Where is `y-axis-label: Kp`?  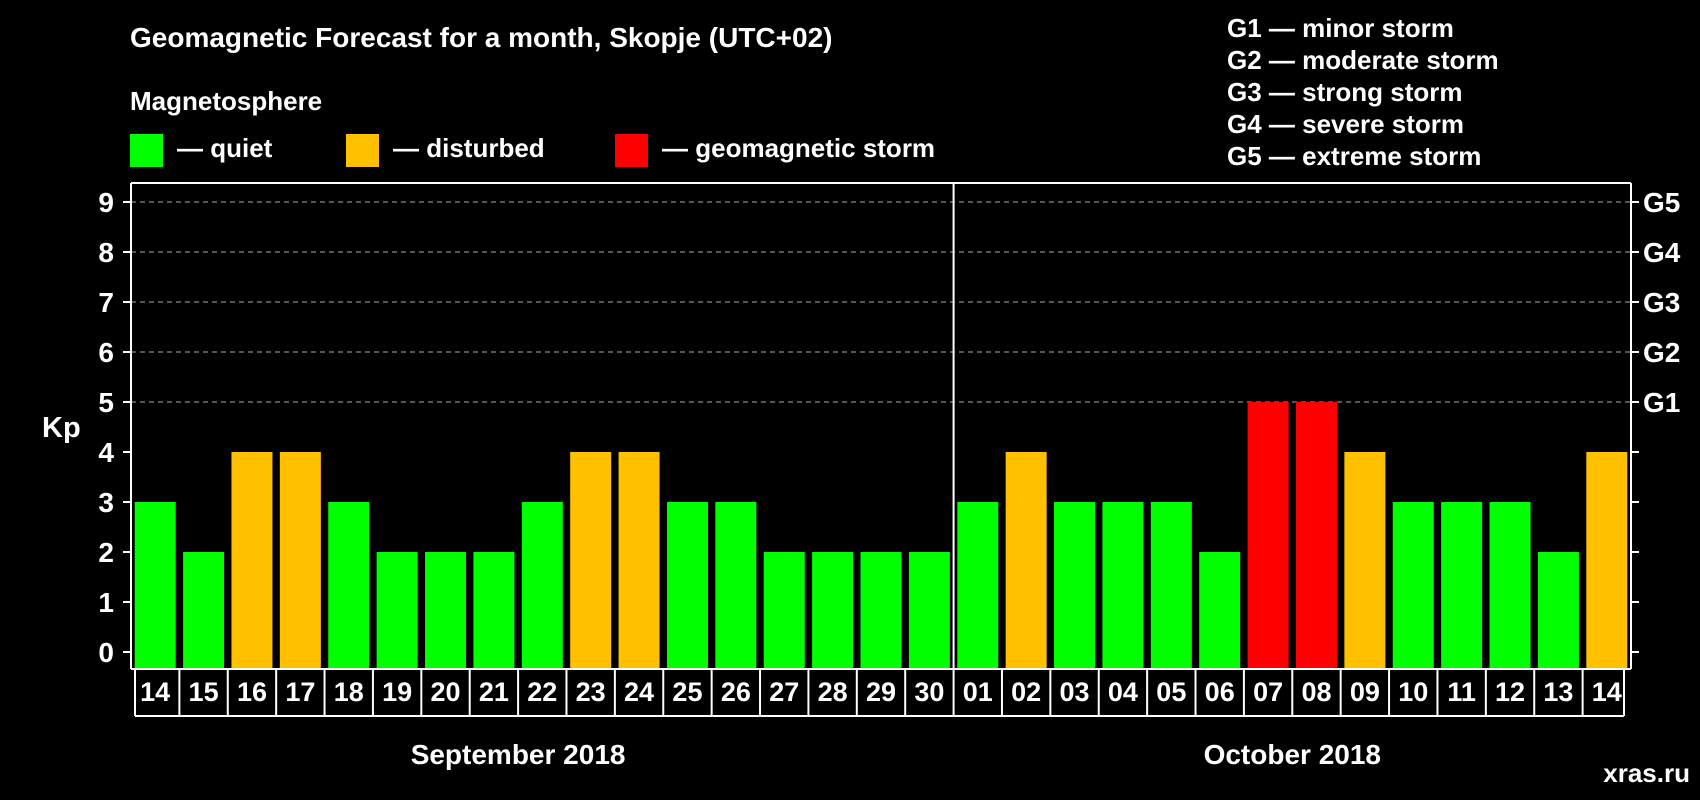
y-axis-label: Kp is located at coordinates (61, 428).